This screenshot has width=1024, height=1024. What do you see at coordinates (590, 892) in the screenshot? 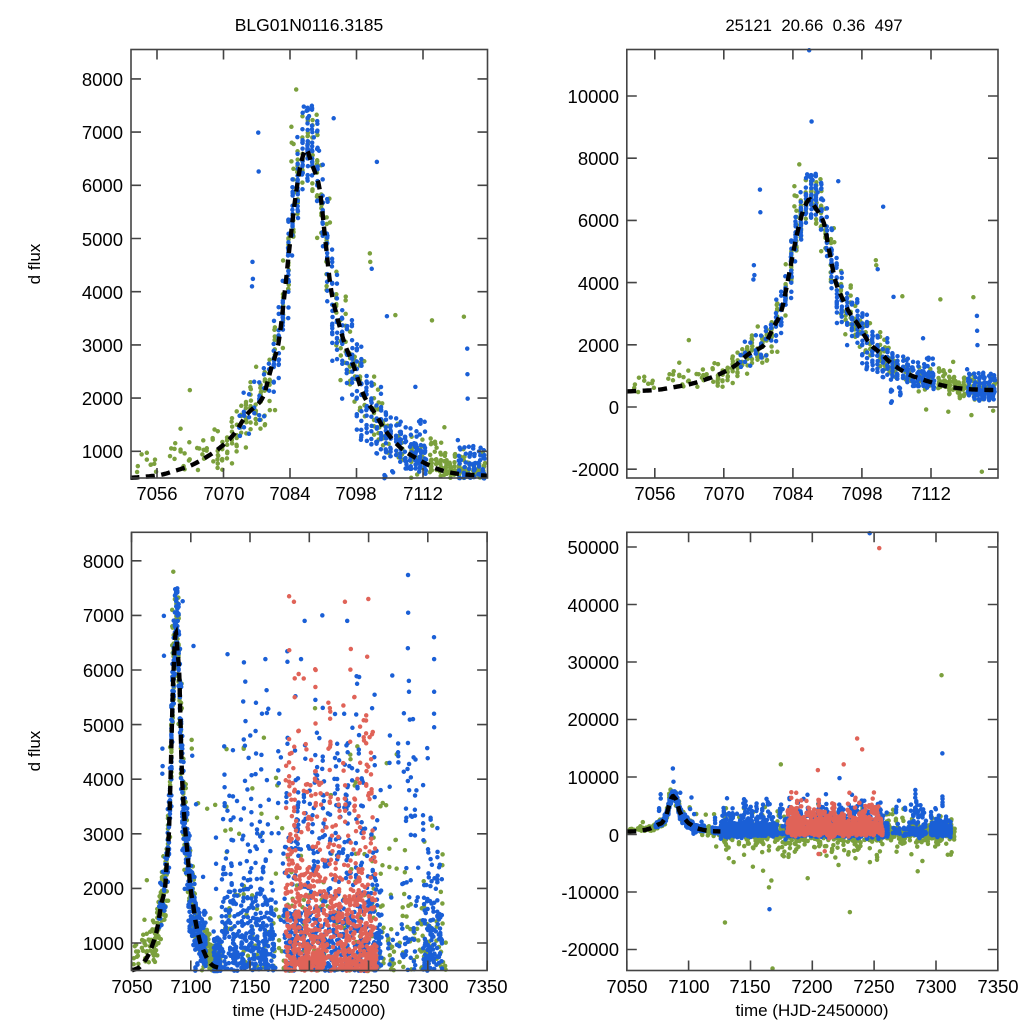
I see `svg-text: -10000` at bounding box center [590, 892].